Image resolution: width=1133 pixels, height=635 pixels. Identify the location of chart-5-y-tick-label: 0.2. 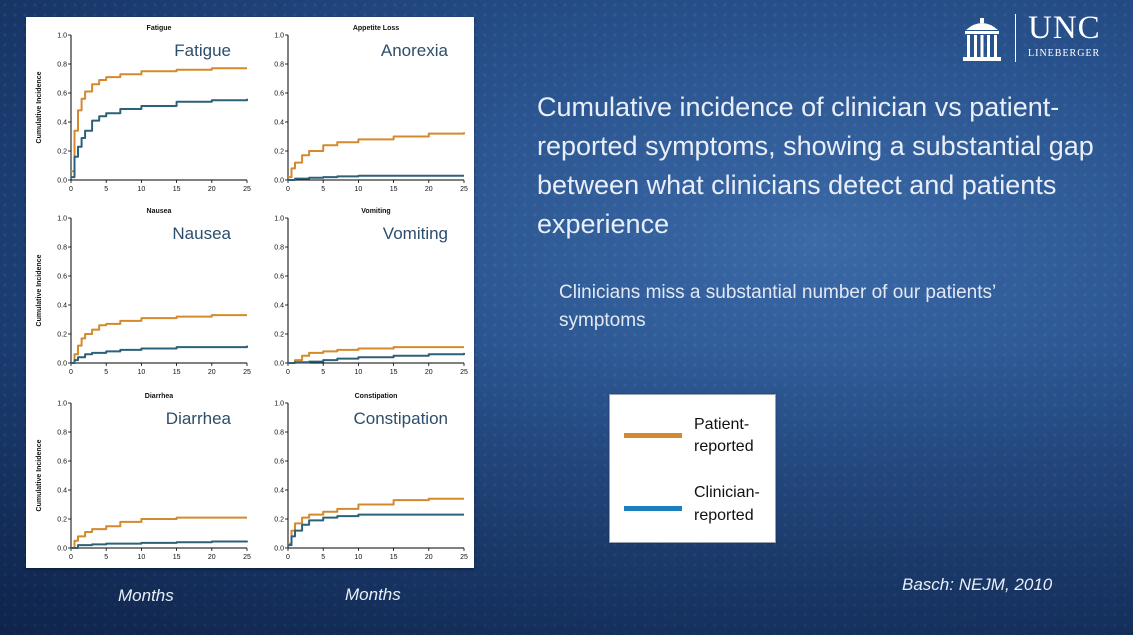
(62, 520).